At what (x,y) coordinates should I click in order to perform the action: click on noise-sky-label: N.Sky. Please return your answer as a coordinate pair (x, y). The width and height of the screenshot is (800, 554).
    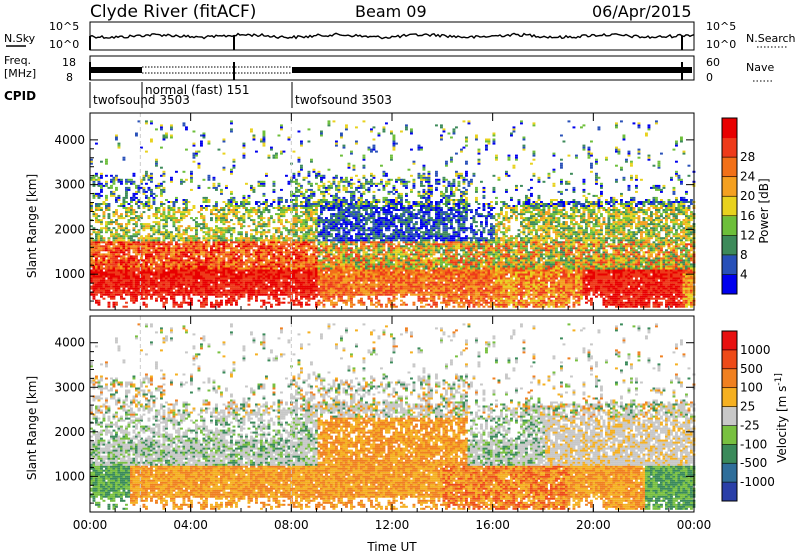
    Looking at the image, I should click on (20, 38).